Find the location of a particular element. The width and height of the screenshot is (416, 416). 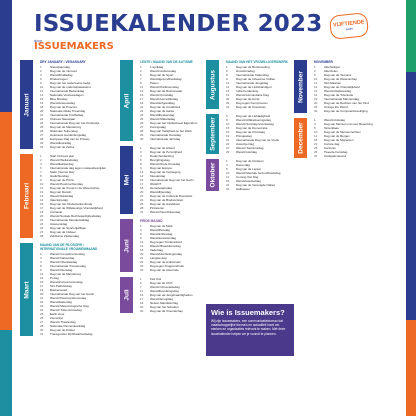

calendar-entry: 31 Wereld Niet-Rokendag is located at coordinates (173, 212).